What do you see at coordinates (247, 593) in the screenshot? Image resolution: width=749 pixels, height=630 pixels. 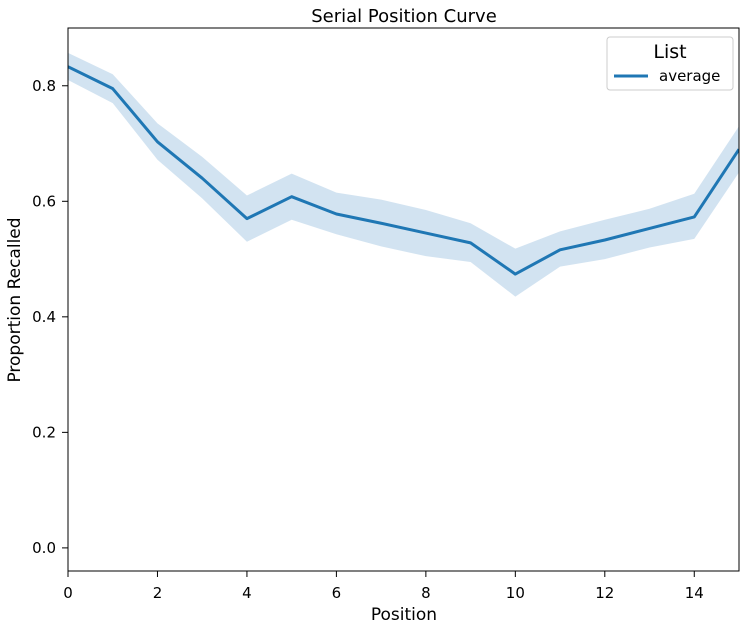 I see `x-tick-label: 4` at bounding box center [247, 593].